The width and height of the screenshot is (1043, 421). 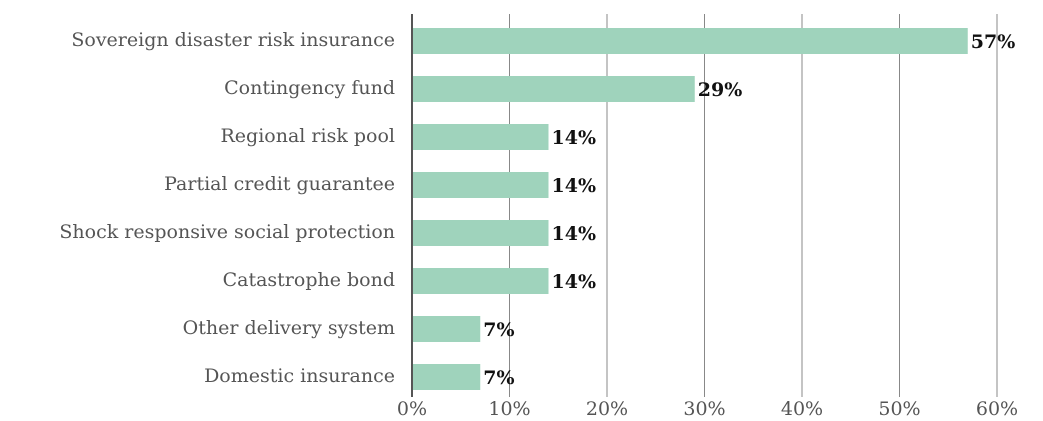 I want to click on data-label: 29%, so click(x=720, y=90).